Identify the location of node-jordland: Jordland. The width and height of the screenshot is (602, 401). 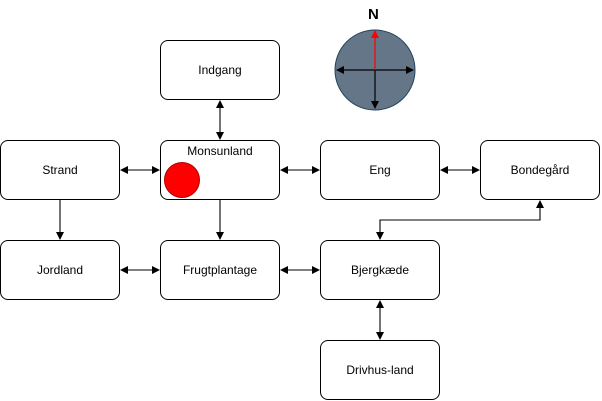
(60, 270).